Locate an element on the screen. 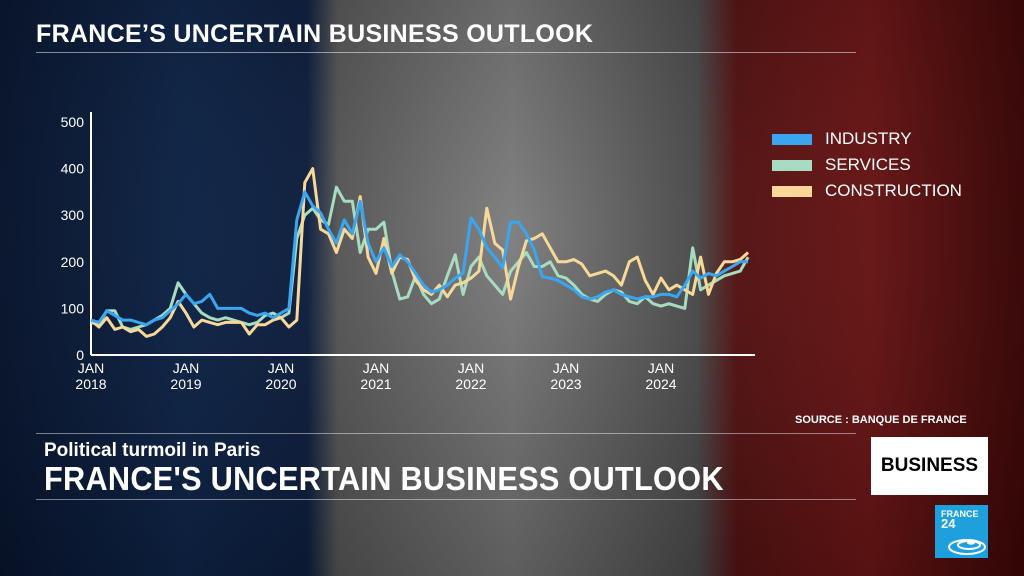 The image size is (1024, 576). legend-label: INDUSTRY is located at coordinates (868, 138).